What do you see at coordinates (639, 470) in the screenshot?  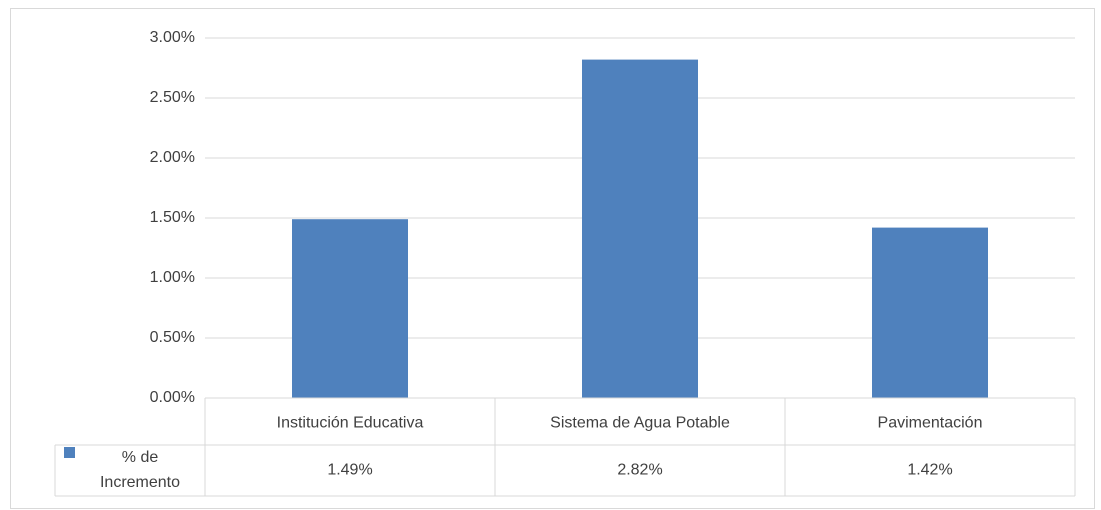 I see `data-table-value: 2.82%` at bounding box center [639, 470].